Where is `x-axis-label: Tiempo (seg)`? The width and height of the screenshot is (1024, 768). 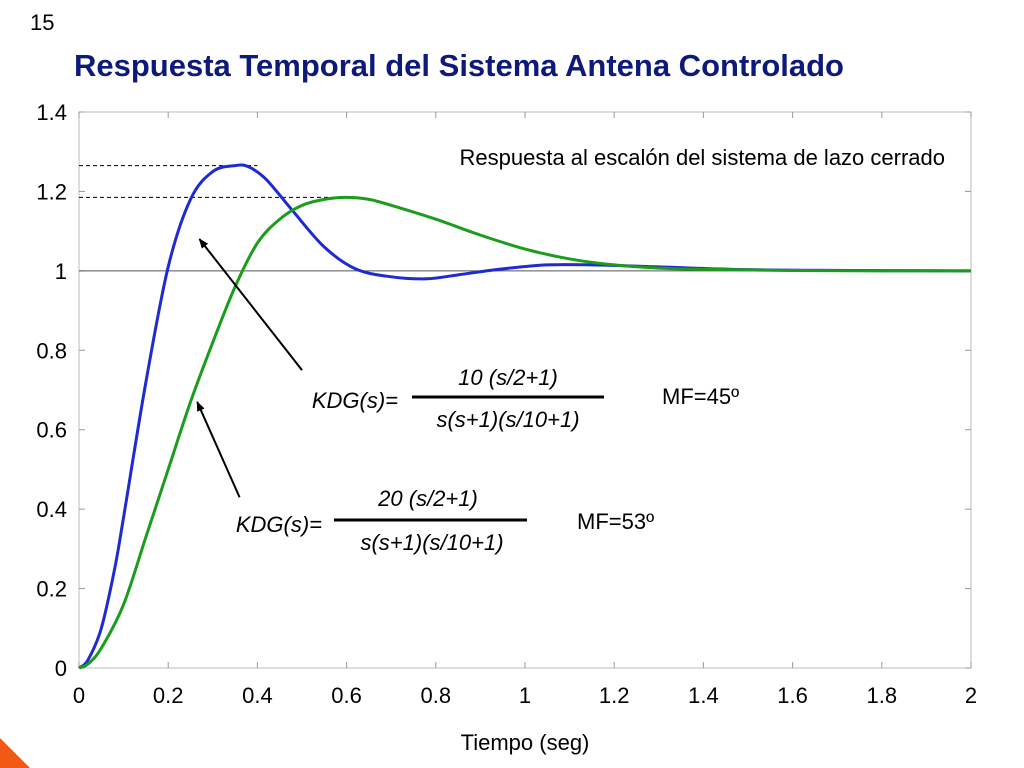
x-axis-label: Tiempo (seg) is located at coordinates (525, 742).